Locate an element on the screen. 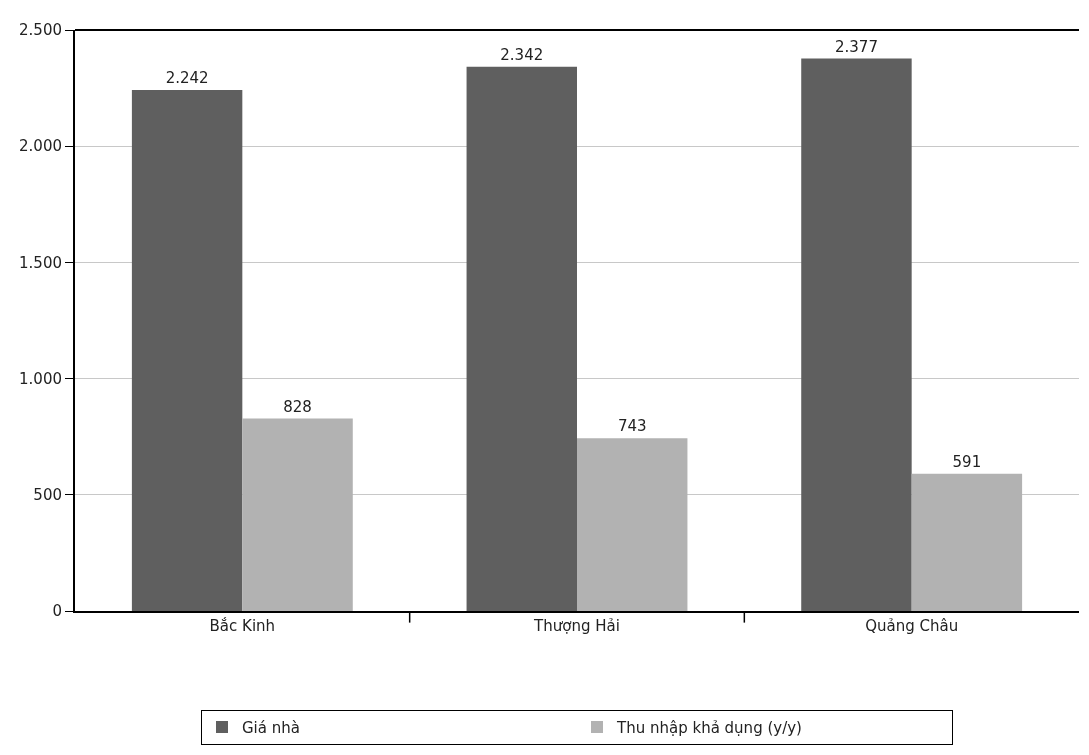 This screenshot has width=1089, height=755. y-tick-label: 1.500 is located at coordinates (40, 262).